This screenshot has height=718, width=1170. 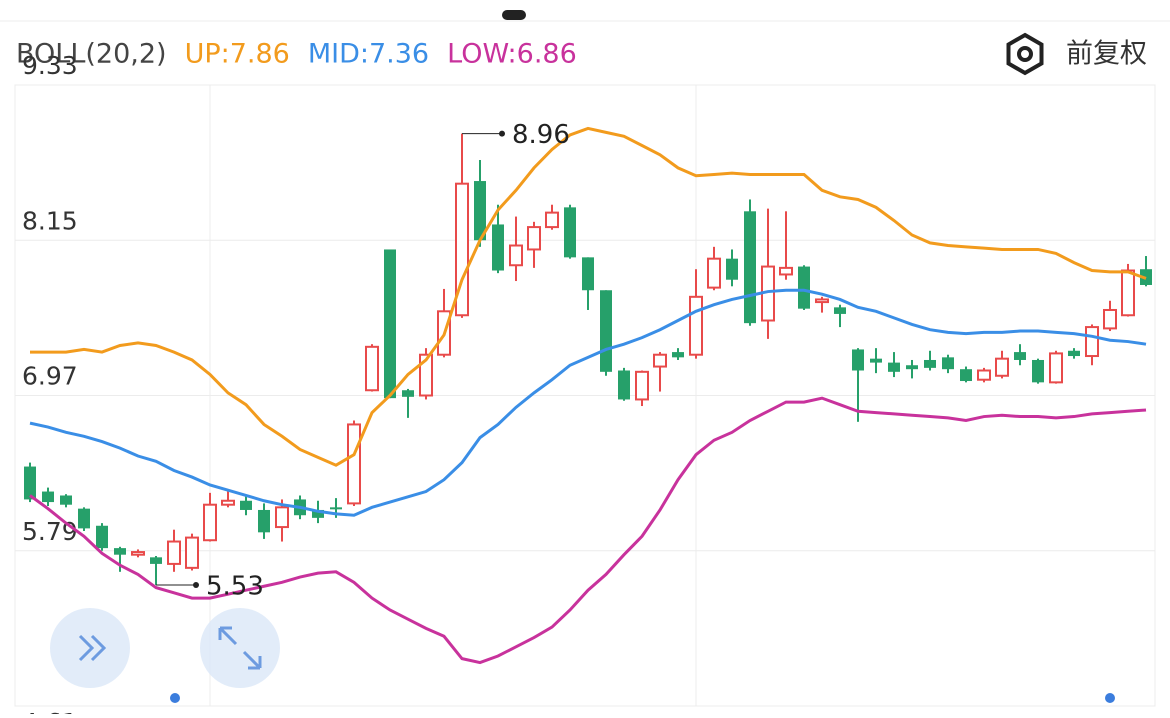 I want to click on y-tick-label: 4.61, so click(x=50, y=711).